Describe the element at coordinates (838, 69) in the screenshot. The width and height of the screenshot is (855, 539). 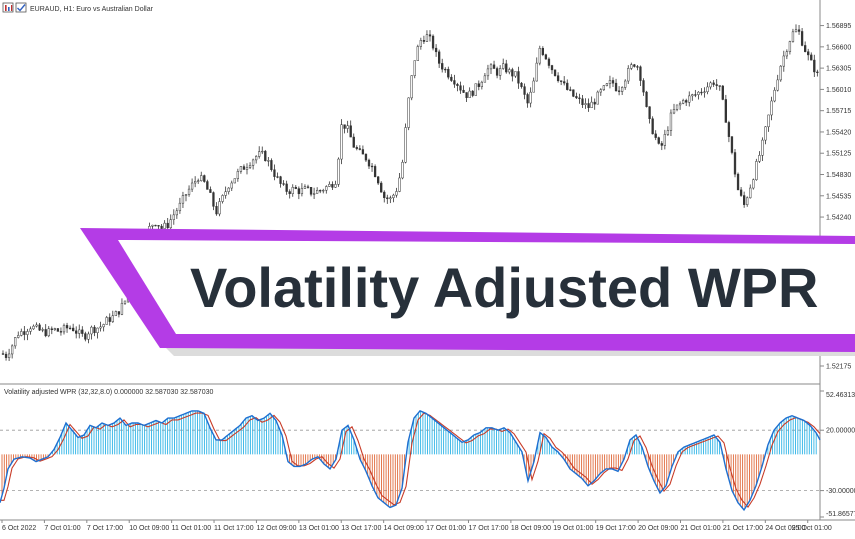
I see `price-tick-label: 1.56305` at that location.